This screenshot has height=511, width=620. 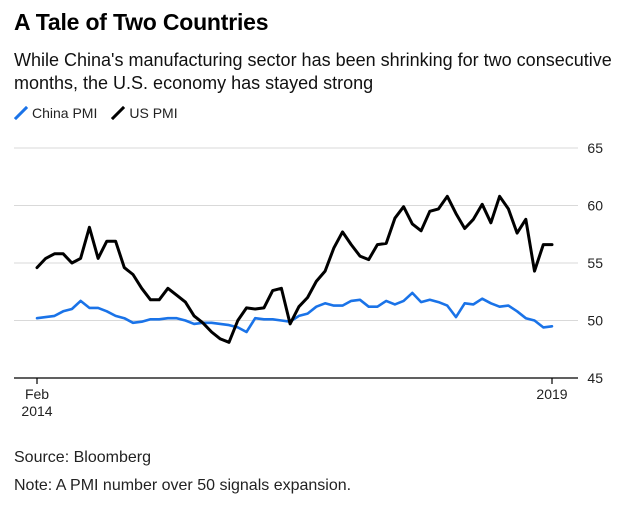 I want to click on legend-label-us: US PMI, so click(x=153, y=113).